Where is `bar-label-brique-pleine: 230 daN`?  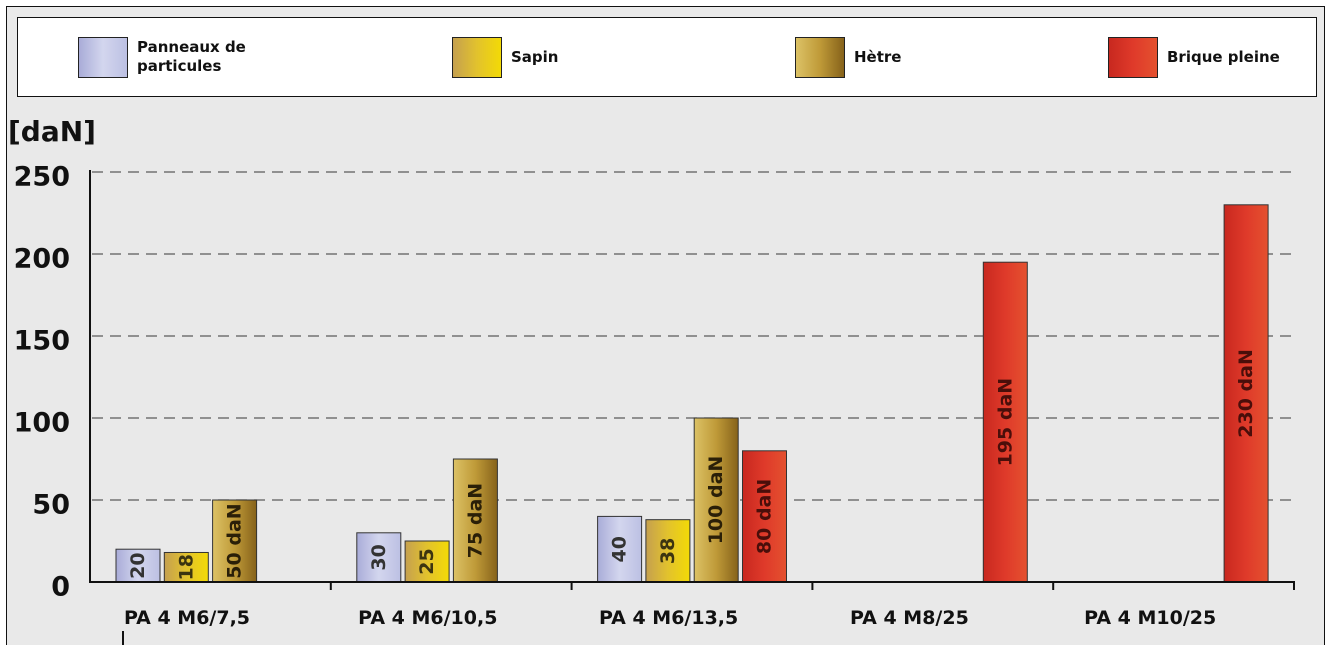
bar-label-brique-pleine: 230 daN is located at coordinates (1246, 393).